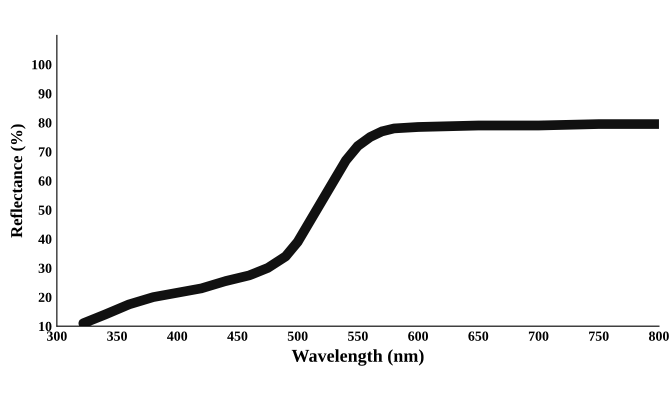 Image resolution: width=669 pixels, height=393 pixels. What do you see at coordinates (298, 336) in the screenshot?
I see `x-tick-label: 500` at bounding box center [298, 336].